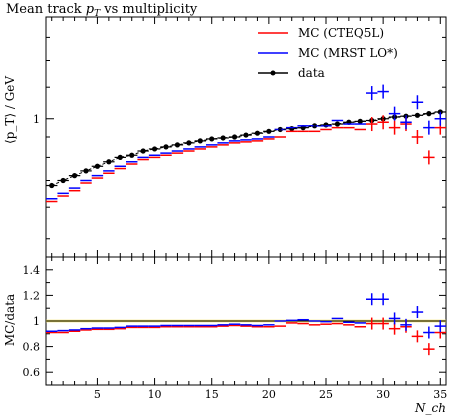 The image size is (454, 417). What do you see at coordinates (97, 394) in the screenshot?
I see `x-tick-label: 5` at bounding box center [97, 394].